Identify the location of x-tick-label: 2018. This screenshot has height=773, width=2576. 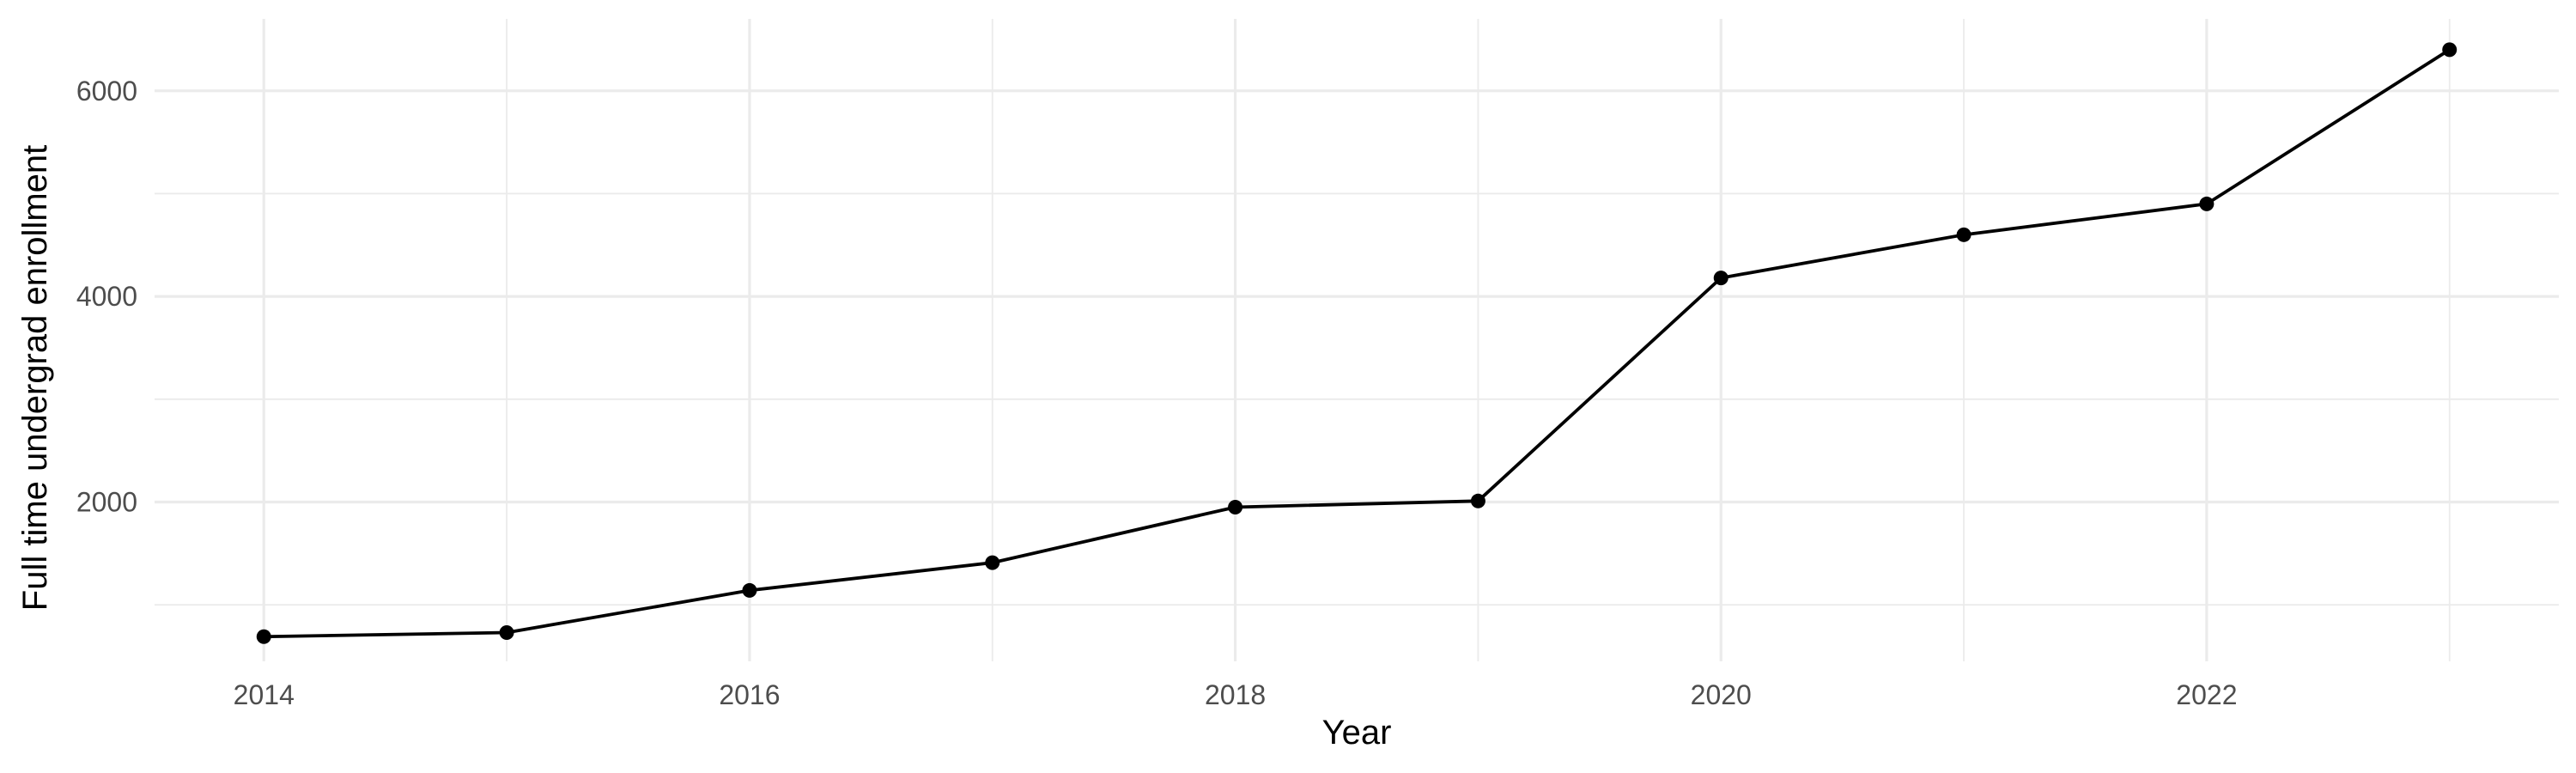
(1235, 694).